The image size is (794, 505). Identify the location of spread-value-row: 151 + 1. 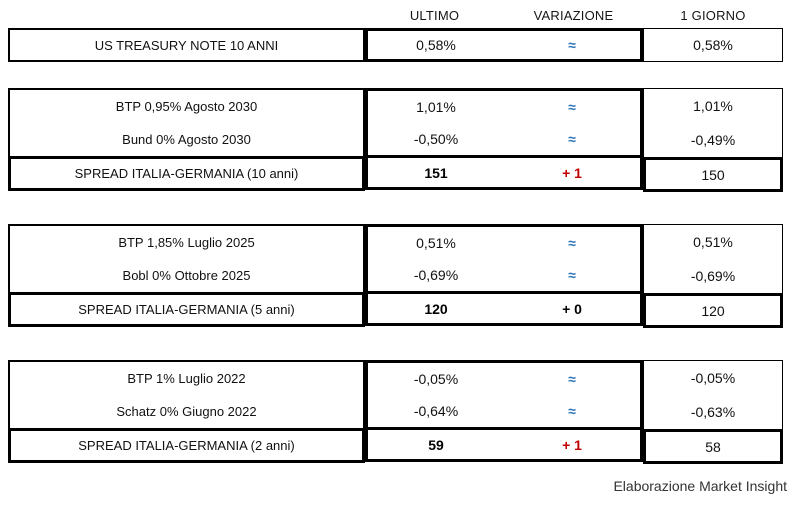
(504, 172).